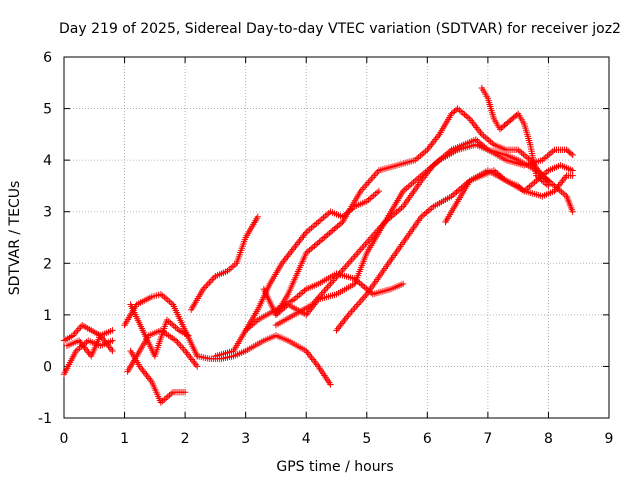  What do you see at coordinates (609, 439) in the screenshot?
I see `x-tick-label: 9` at bounding box center [609, 439].